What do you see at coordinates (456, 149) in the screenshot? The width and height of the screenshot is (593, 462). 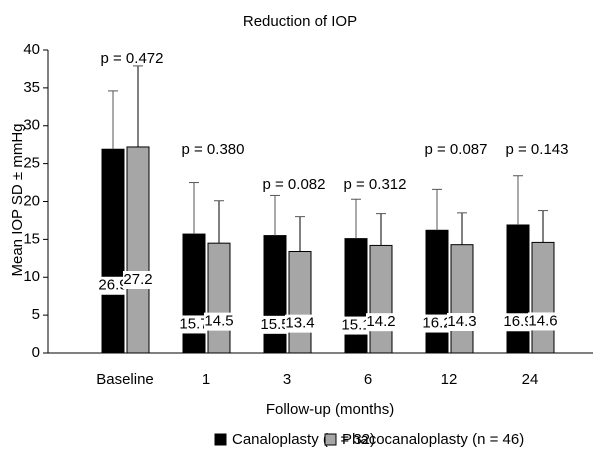 I see `p-value-annotation: p = 0.087` at bounding box center [456, 149].